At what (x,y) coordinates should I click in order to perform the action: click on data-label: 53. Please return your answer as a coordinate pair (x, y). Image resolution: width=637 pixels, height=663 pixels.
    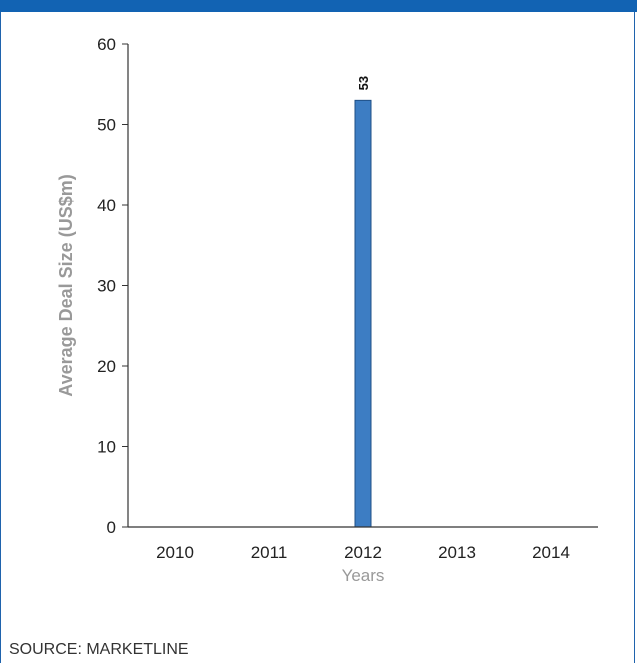
    Looking at the image, I should click on (363, 83).